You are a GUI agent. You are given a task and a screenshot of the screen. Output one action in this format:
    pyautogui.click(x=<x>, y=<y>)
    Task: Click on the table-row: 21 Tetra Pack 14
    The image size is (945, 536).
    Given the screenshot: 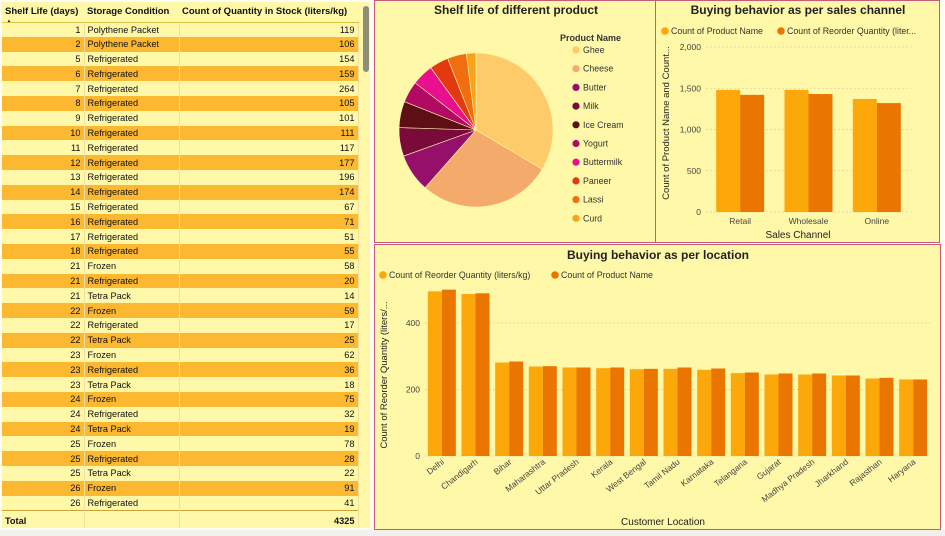 What is the action you would take?
    pyautogui.click(x=180, y=296)
    